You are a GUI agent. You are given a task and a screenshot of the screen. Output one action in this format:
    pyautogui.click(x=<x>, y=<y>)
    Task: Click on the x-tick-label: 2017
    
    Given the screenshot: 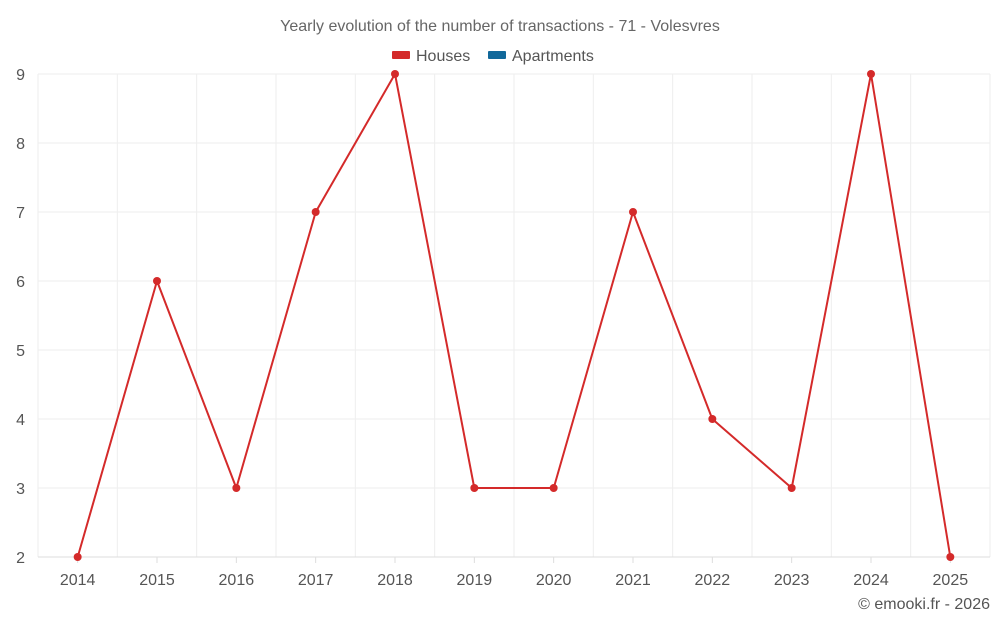 What is the action you would take?
    pyautogui.click(x=316, y=580)
    